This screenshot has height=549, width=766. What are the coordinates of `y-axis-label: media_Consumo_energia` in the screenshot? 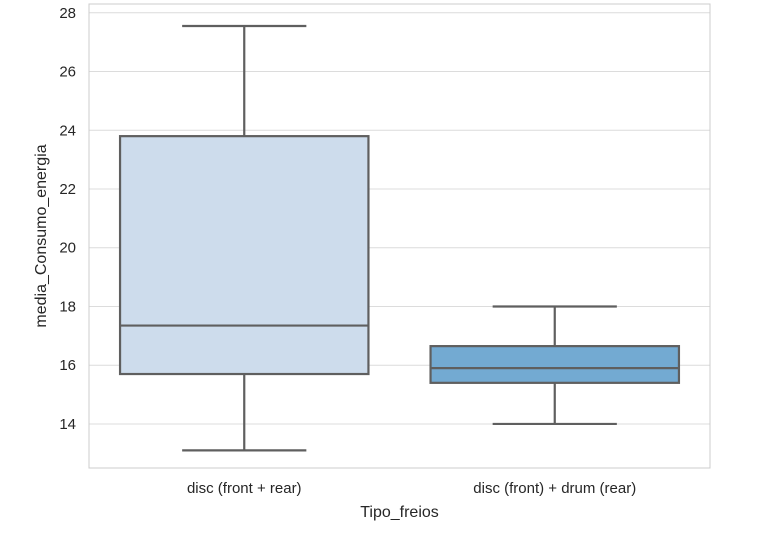 It's located at (41, 235).